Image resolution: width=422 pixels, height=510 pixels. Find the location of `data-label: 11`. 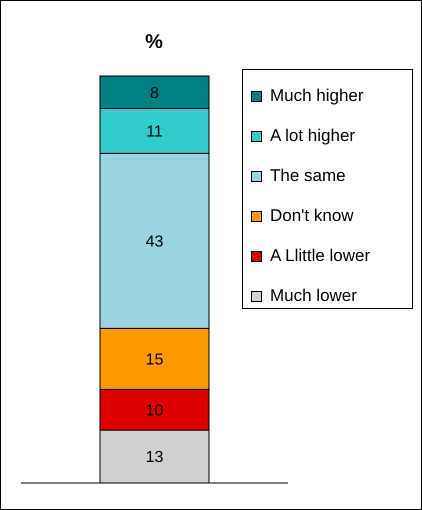

data-label: 11 is located at coordinates (154, 132).